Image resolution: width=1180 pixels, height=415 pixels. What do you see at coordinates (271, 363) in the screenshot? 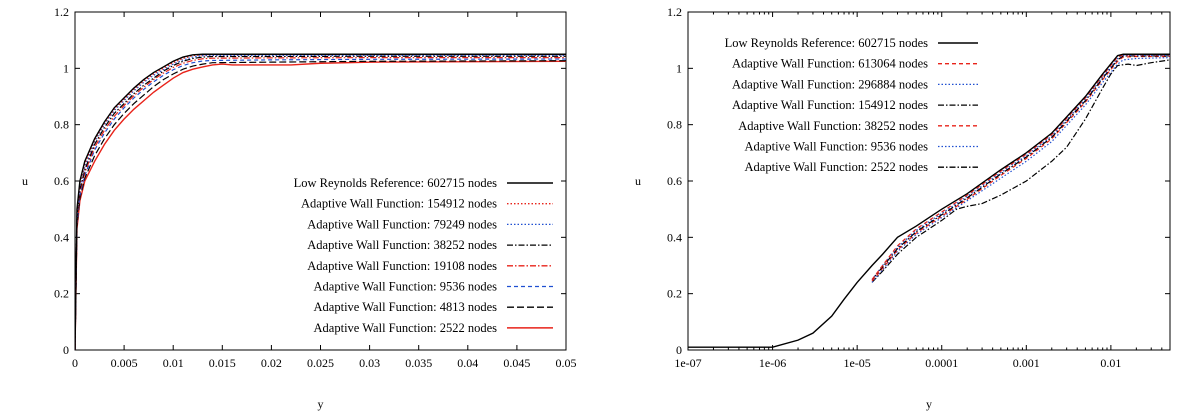
I see `x-tick-label: 0.02` at bounding box center [271, 363].